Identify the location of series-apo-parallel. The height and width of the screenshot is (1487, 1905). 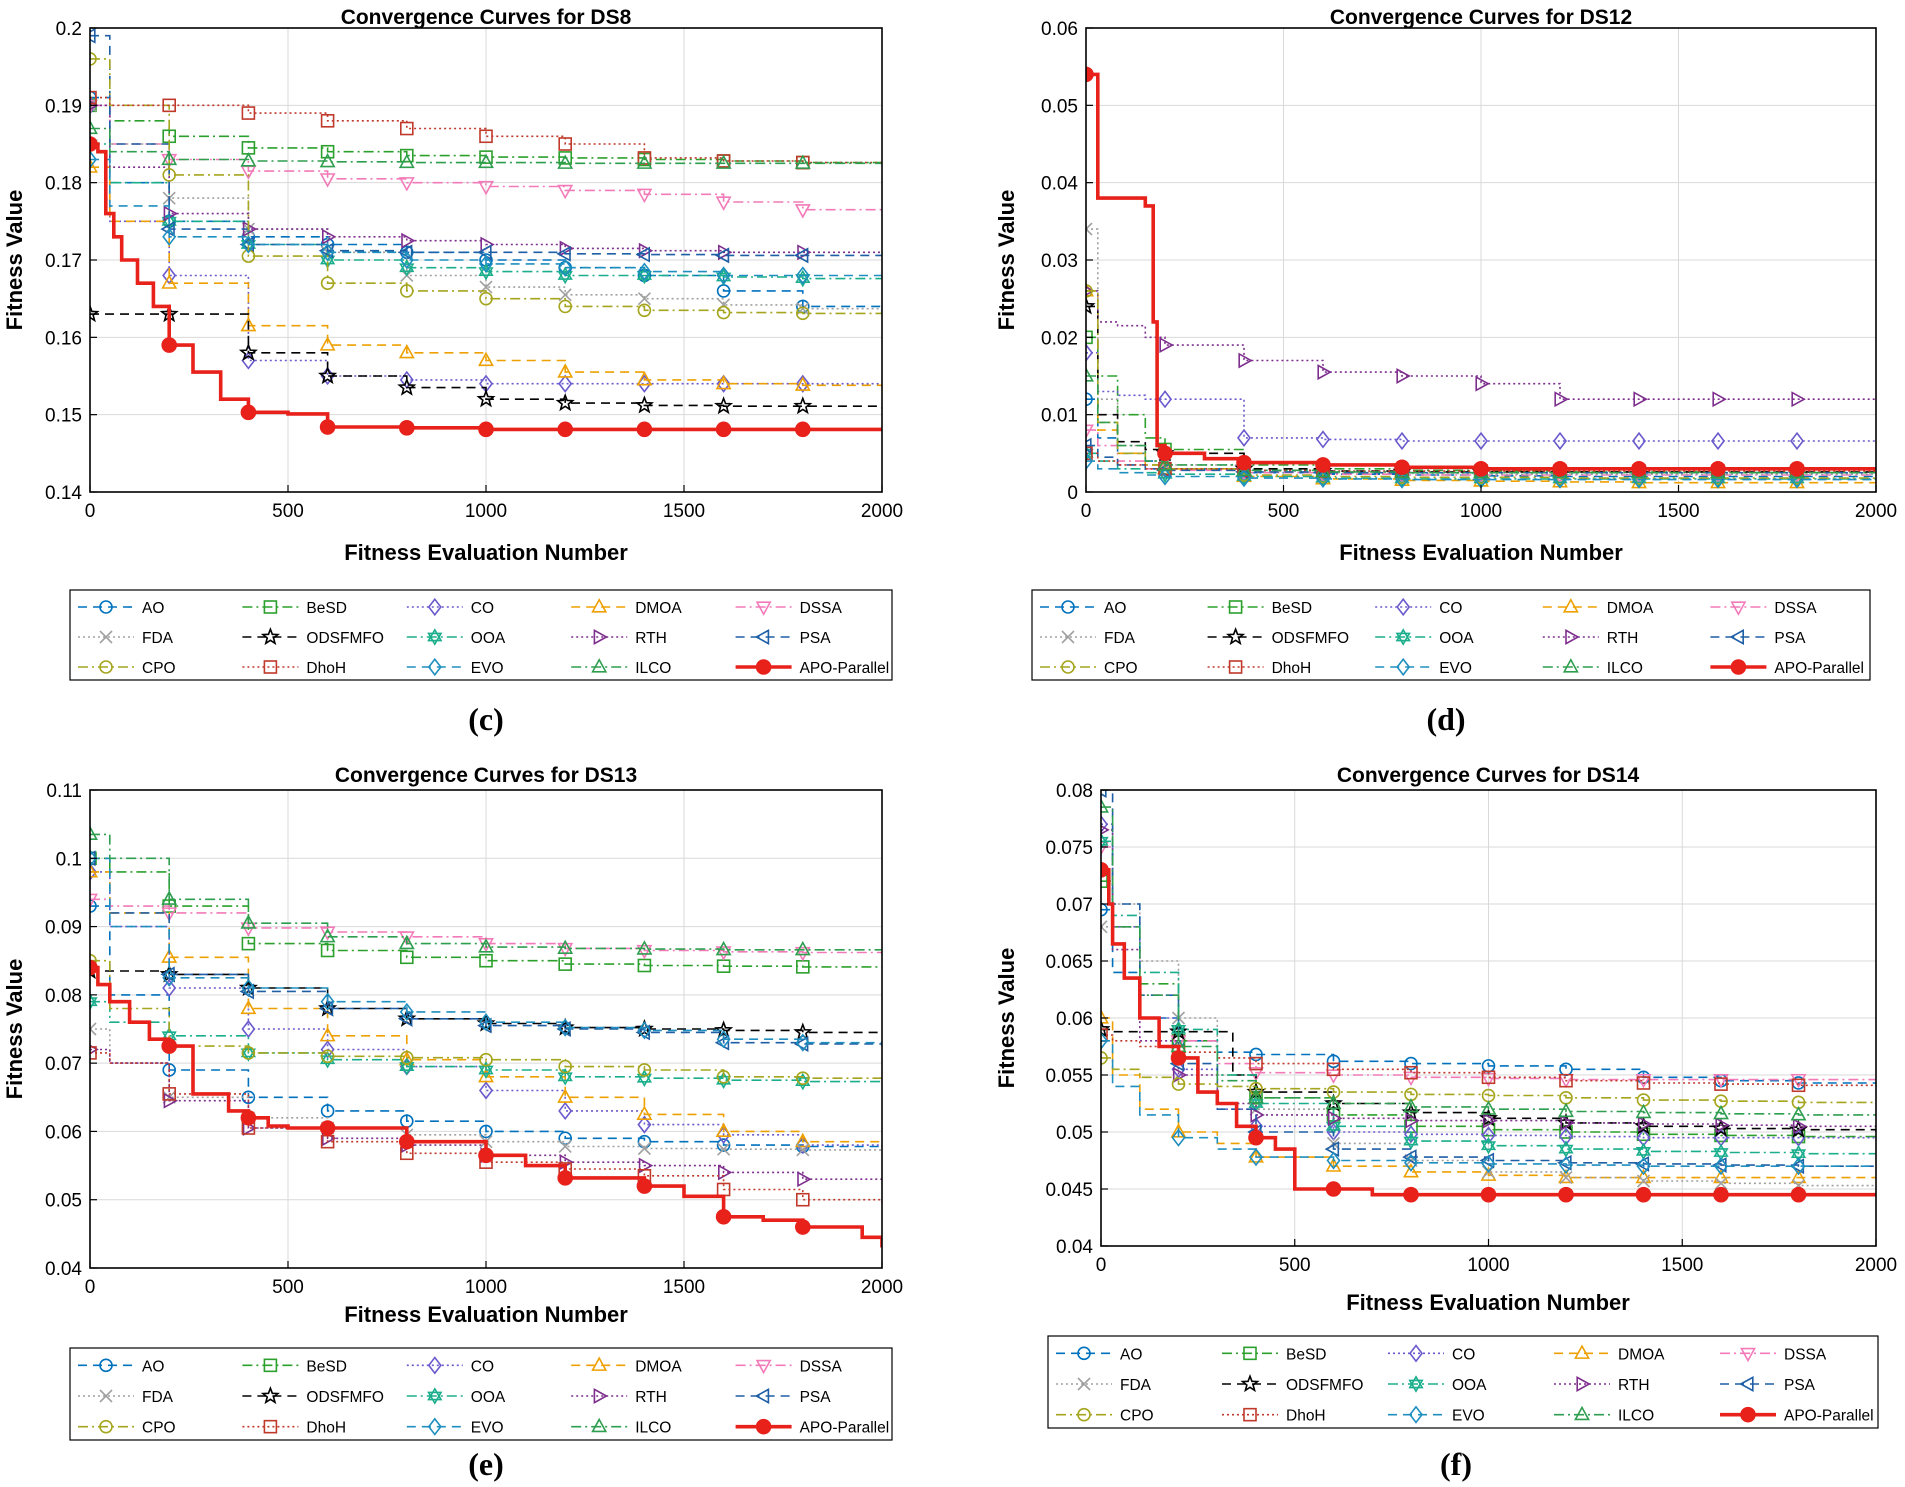
(486, 1103).